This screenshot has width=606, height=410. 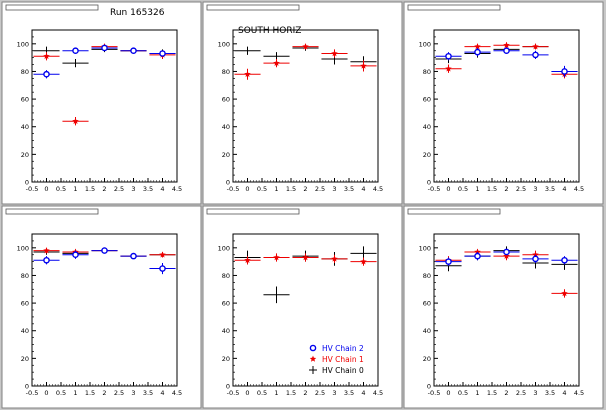 What do you see at coordinates (343, 348) in the screenshot?
I see `legend-label: HV Chain 2` at bounding box center [343, 348].